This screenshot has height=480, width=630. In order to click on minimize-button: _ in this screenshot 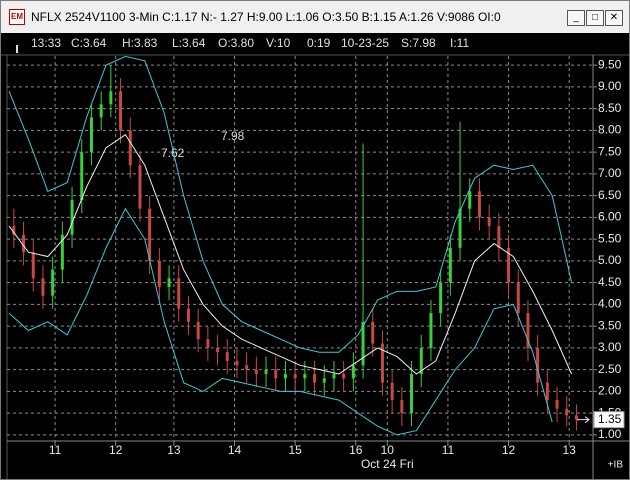, I will do `click(576, 18)`.